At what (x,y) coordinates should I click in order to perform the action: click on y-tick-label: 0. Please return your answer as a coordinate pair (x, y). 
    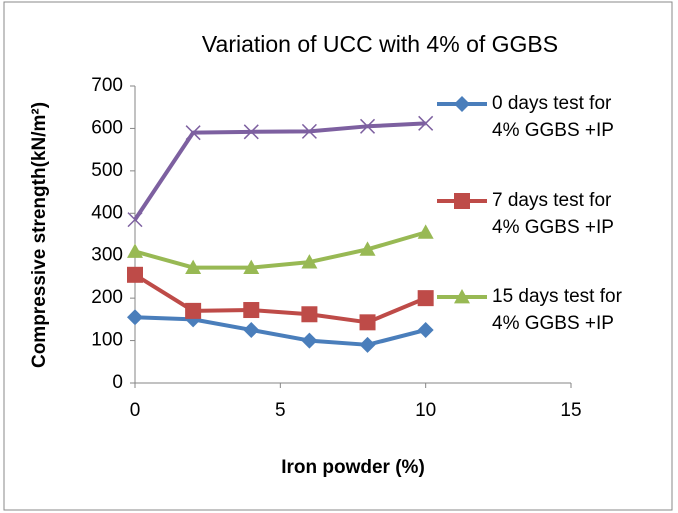
    Looking at the image, I should click on (117, 382).